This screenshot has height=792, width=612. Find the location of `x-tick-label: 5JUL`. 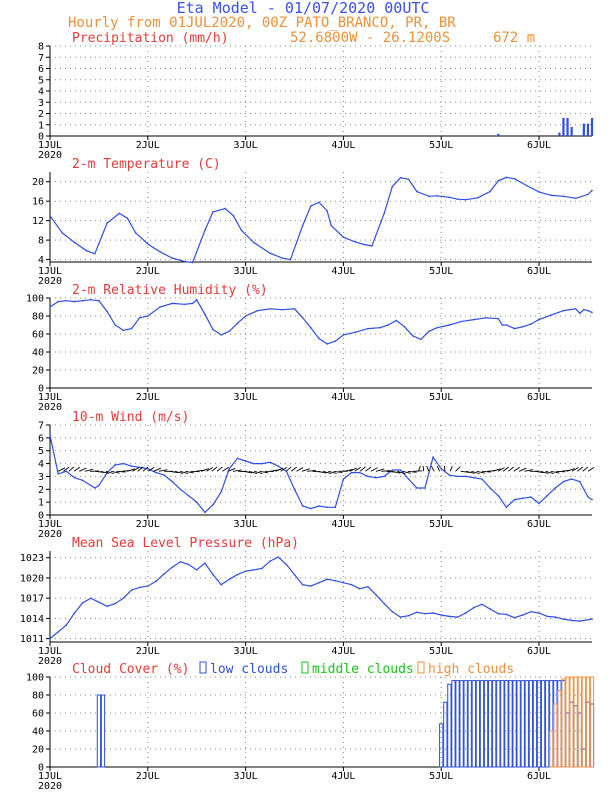

x-tick-label: 5JUL is located at coordinates (441, 145).